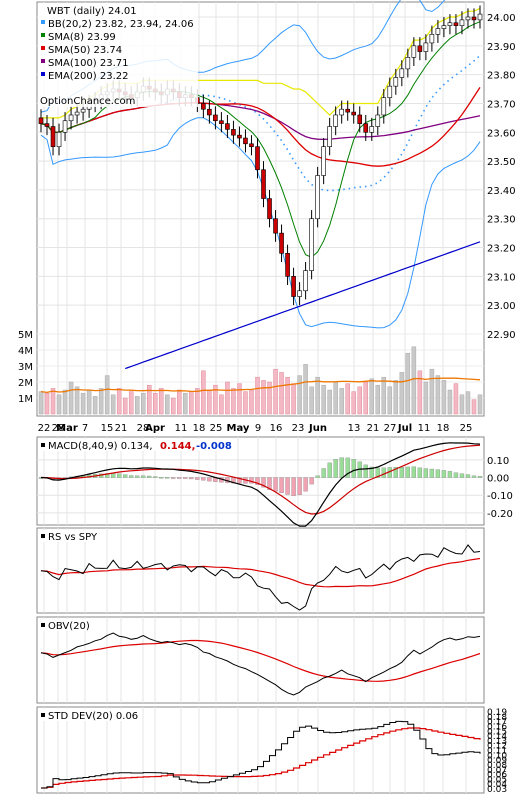  I want to click on stddev-tick-label: 0.15, so click(497, 732).